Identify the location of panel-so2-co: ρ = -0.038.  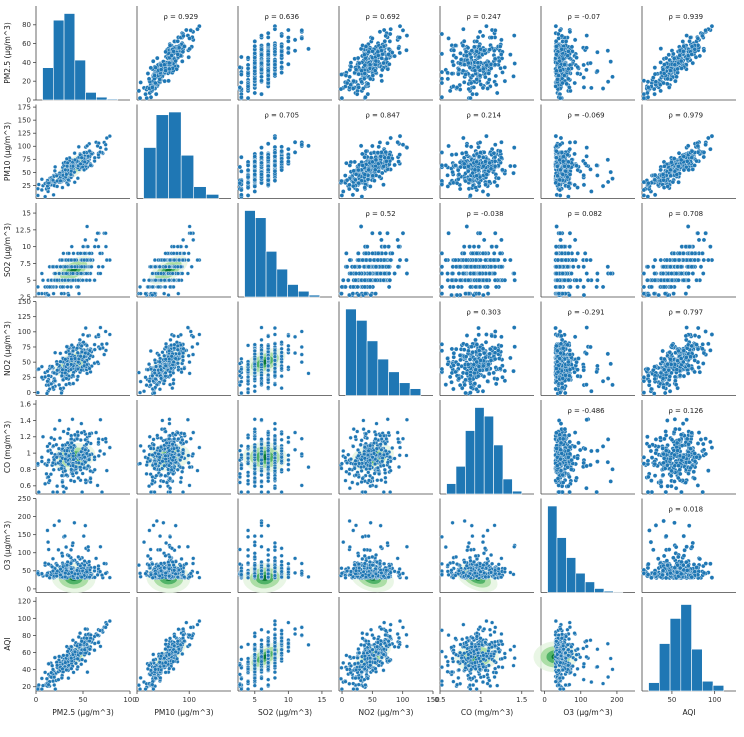
(486, 250).